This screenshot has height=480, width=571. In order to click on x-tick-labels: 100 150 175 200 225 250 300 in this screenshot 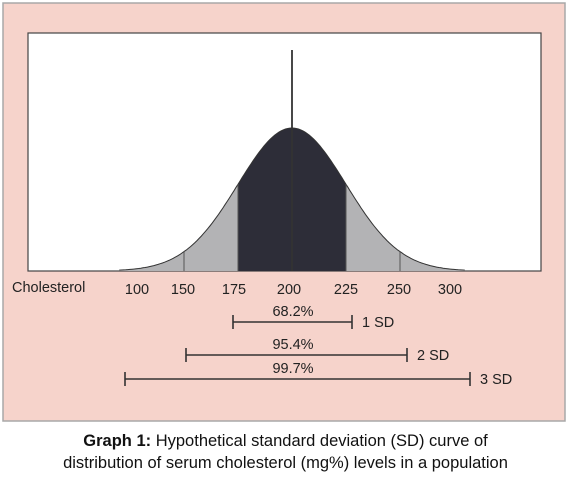, I will do `click(293, 290)`.